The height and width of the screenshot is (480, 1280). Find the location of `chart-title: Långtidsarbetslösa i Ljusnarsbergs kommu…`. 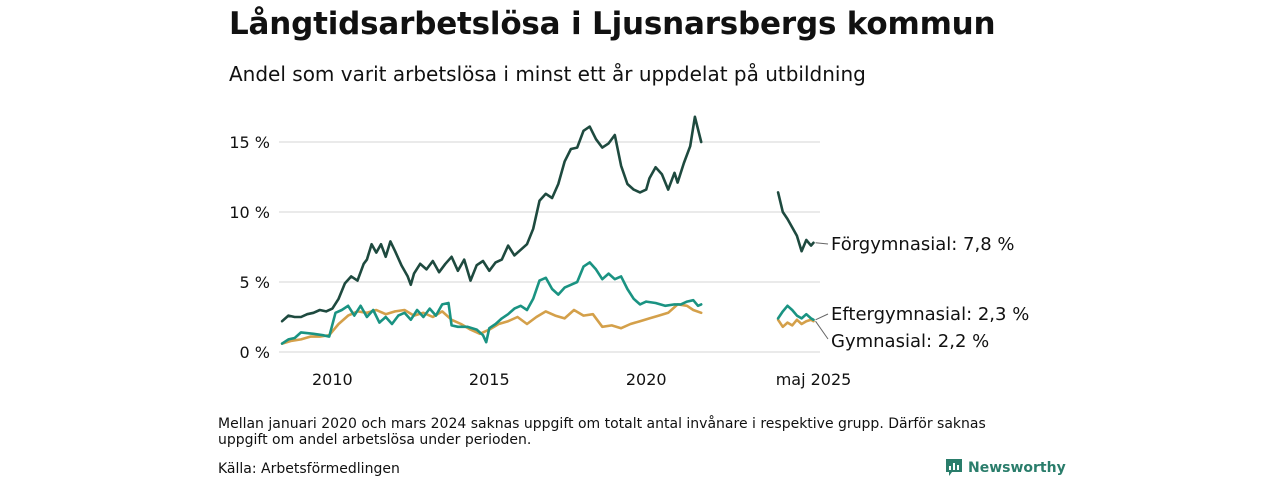

chart-title: Långtidsarbetslösa i Ljusnarsbergs kommu… is located at coordinates (612, 24).